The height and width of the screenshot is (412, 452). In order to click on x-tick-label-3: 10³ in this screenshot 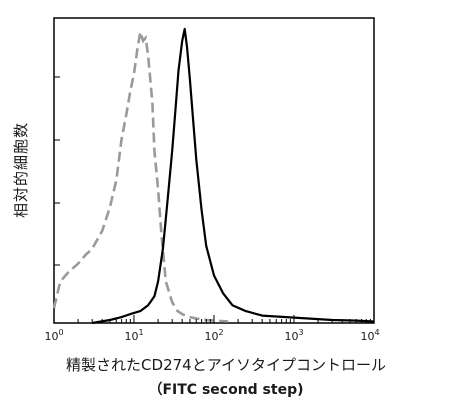, I will do `click(293, 335)`.